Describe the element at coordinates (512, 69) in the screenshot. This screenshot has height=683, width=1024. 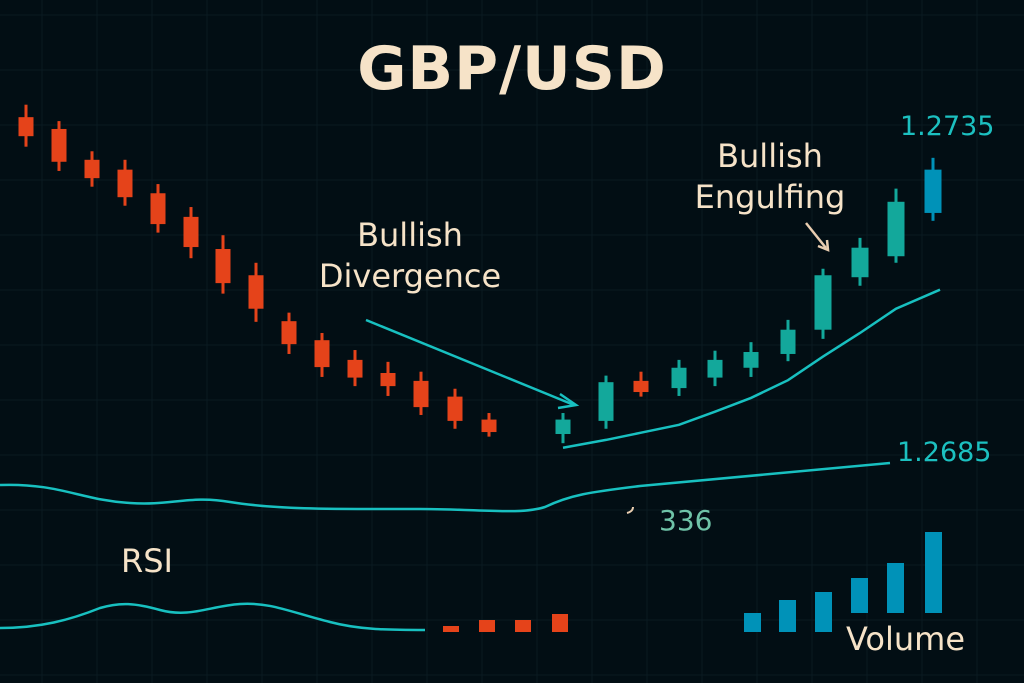
I see `chart-title: GBP/USD` at that location.